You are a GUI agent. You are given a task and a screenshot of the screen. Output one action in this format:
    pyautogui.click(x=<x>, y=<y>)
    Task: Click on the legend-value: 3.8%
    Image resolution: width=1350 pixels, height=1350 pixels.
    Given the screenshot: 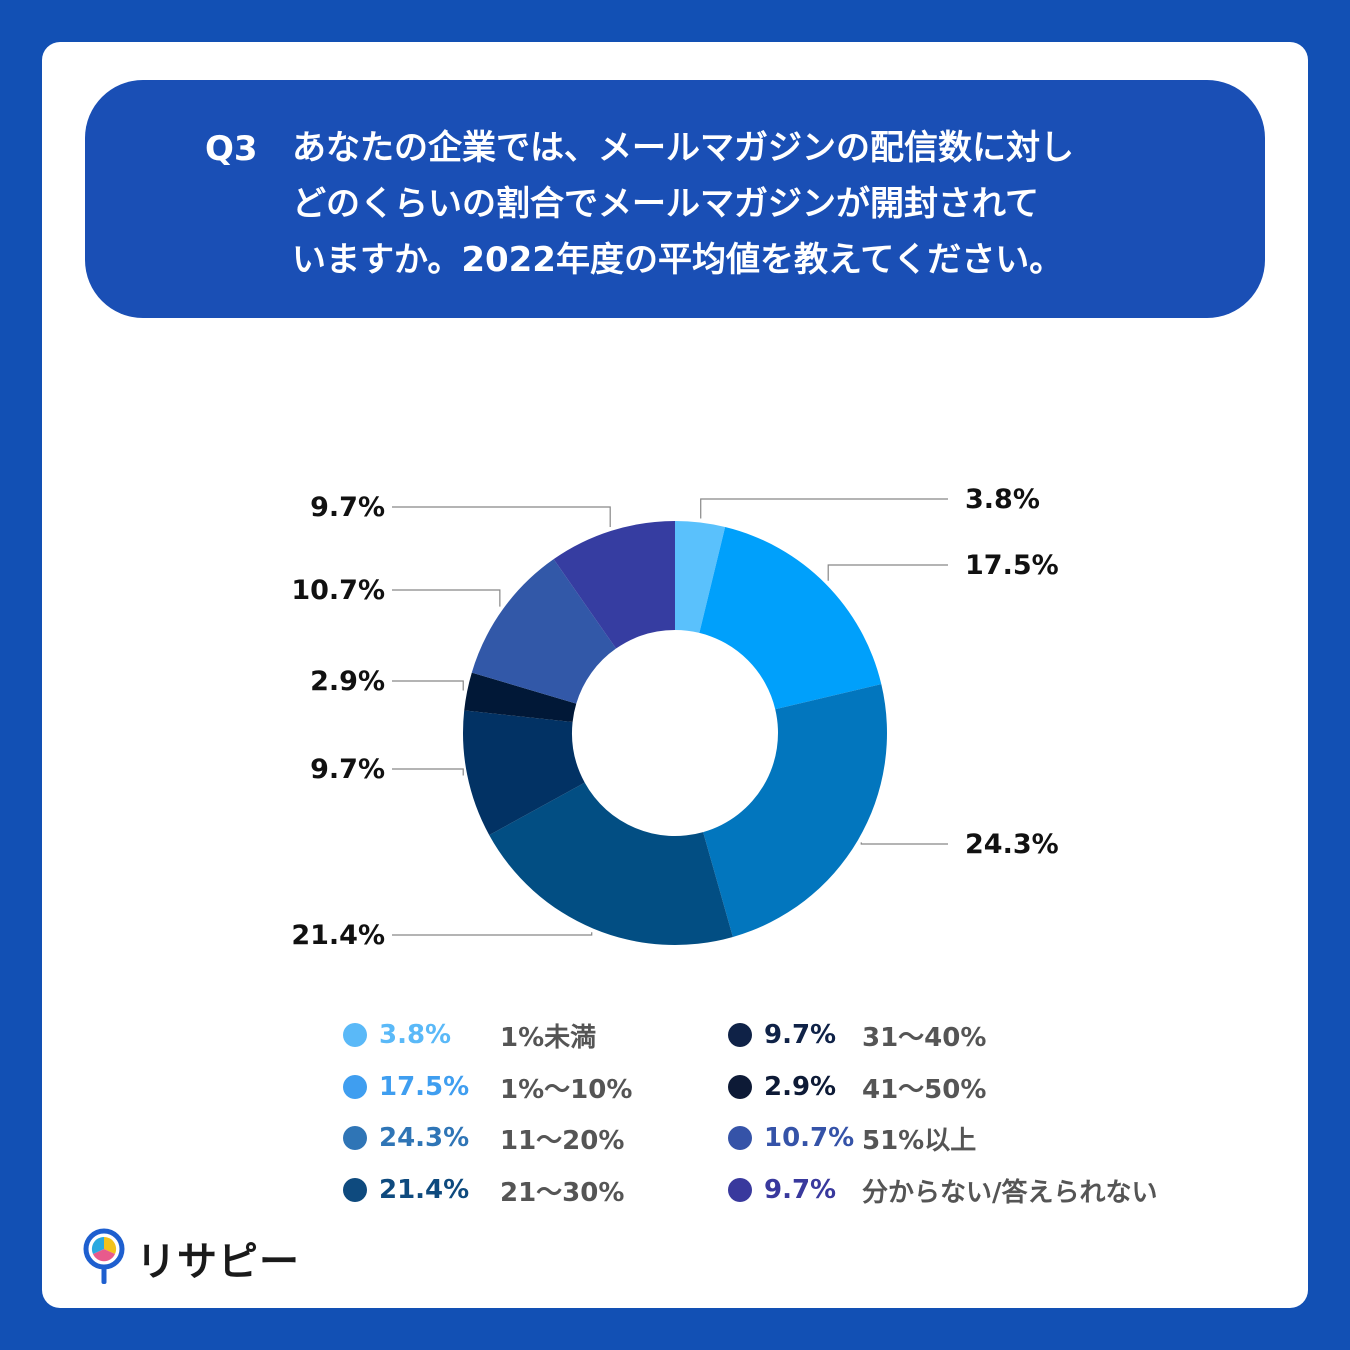 What is the action you would take?
    pyautogui.click(x=415, y=1035)
    